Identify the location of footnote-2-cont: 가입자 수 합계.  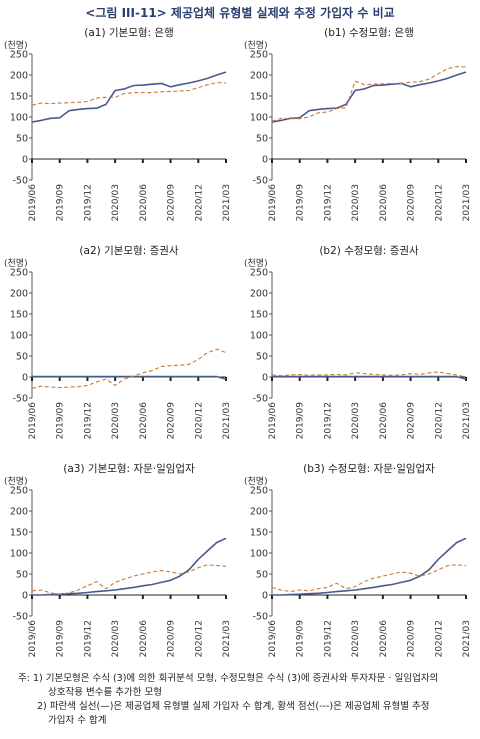
(77, 720).